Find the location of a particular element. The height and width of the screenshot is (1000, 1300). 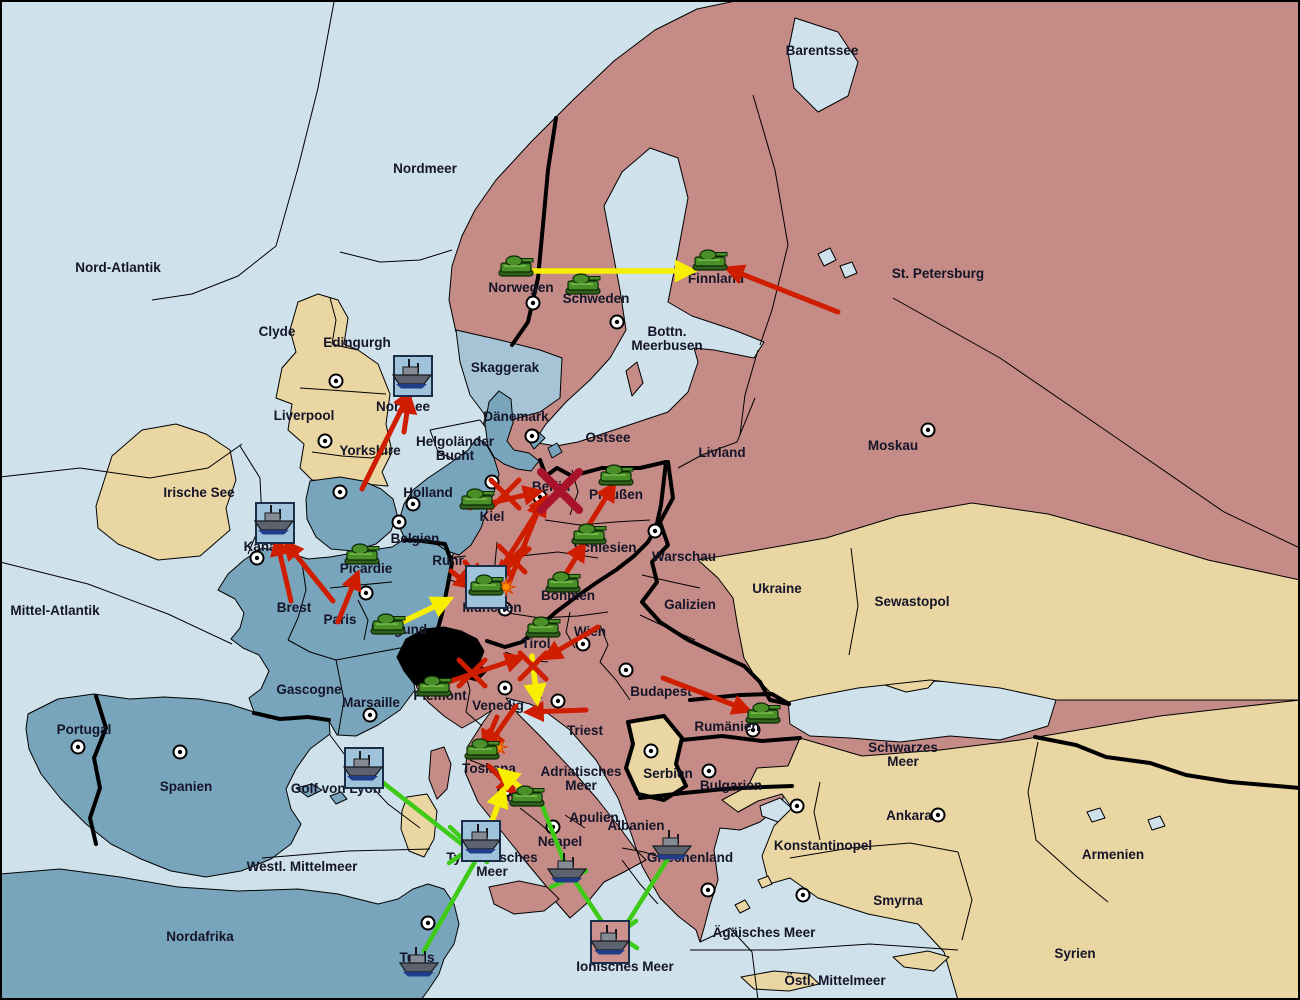

region-zypern is located at coordinates (921, 961).